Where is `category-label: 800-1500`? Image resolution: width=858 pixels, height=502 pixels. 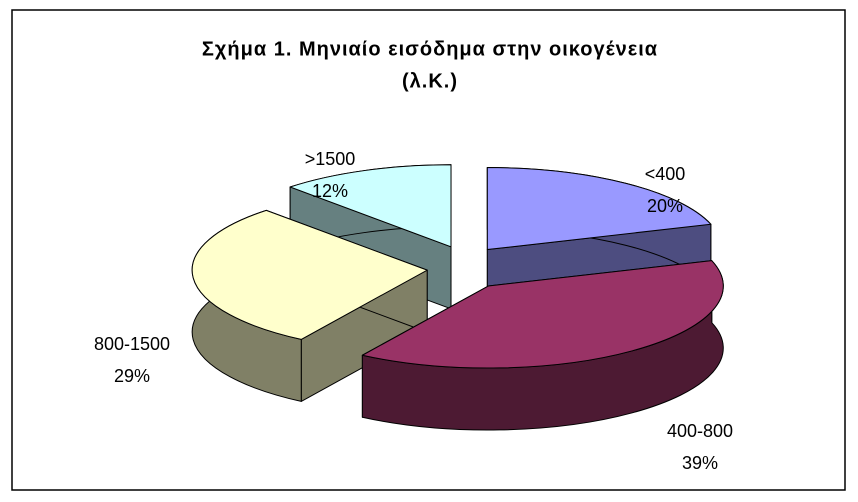 category-label: 800-1500 is located at coordinates (132, 344).